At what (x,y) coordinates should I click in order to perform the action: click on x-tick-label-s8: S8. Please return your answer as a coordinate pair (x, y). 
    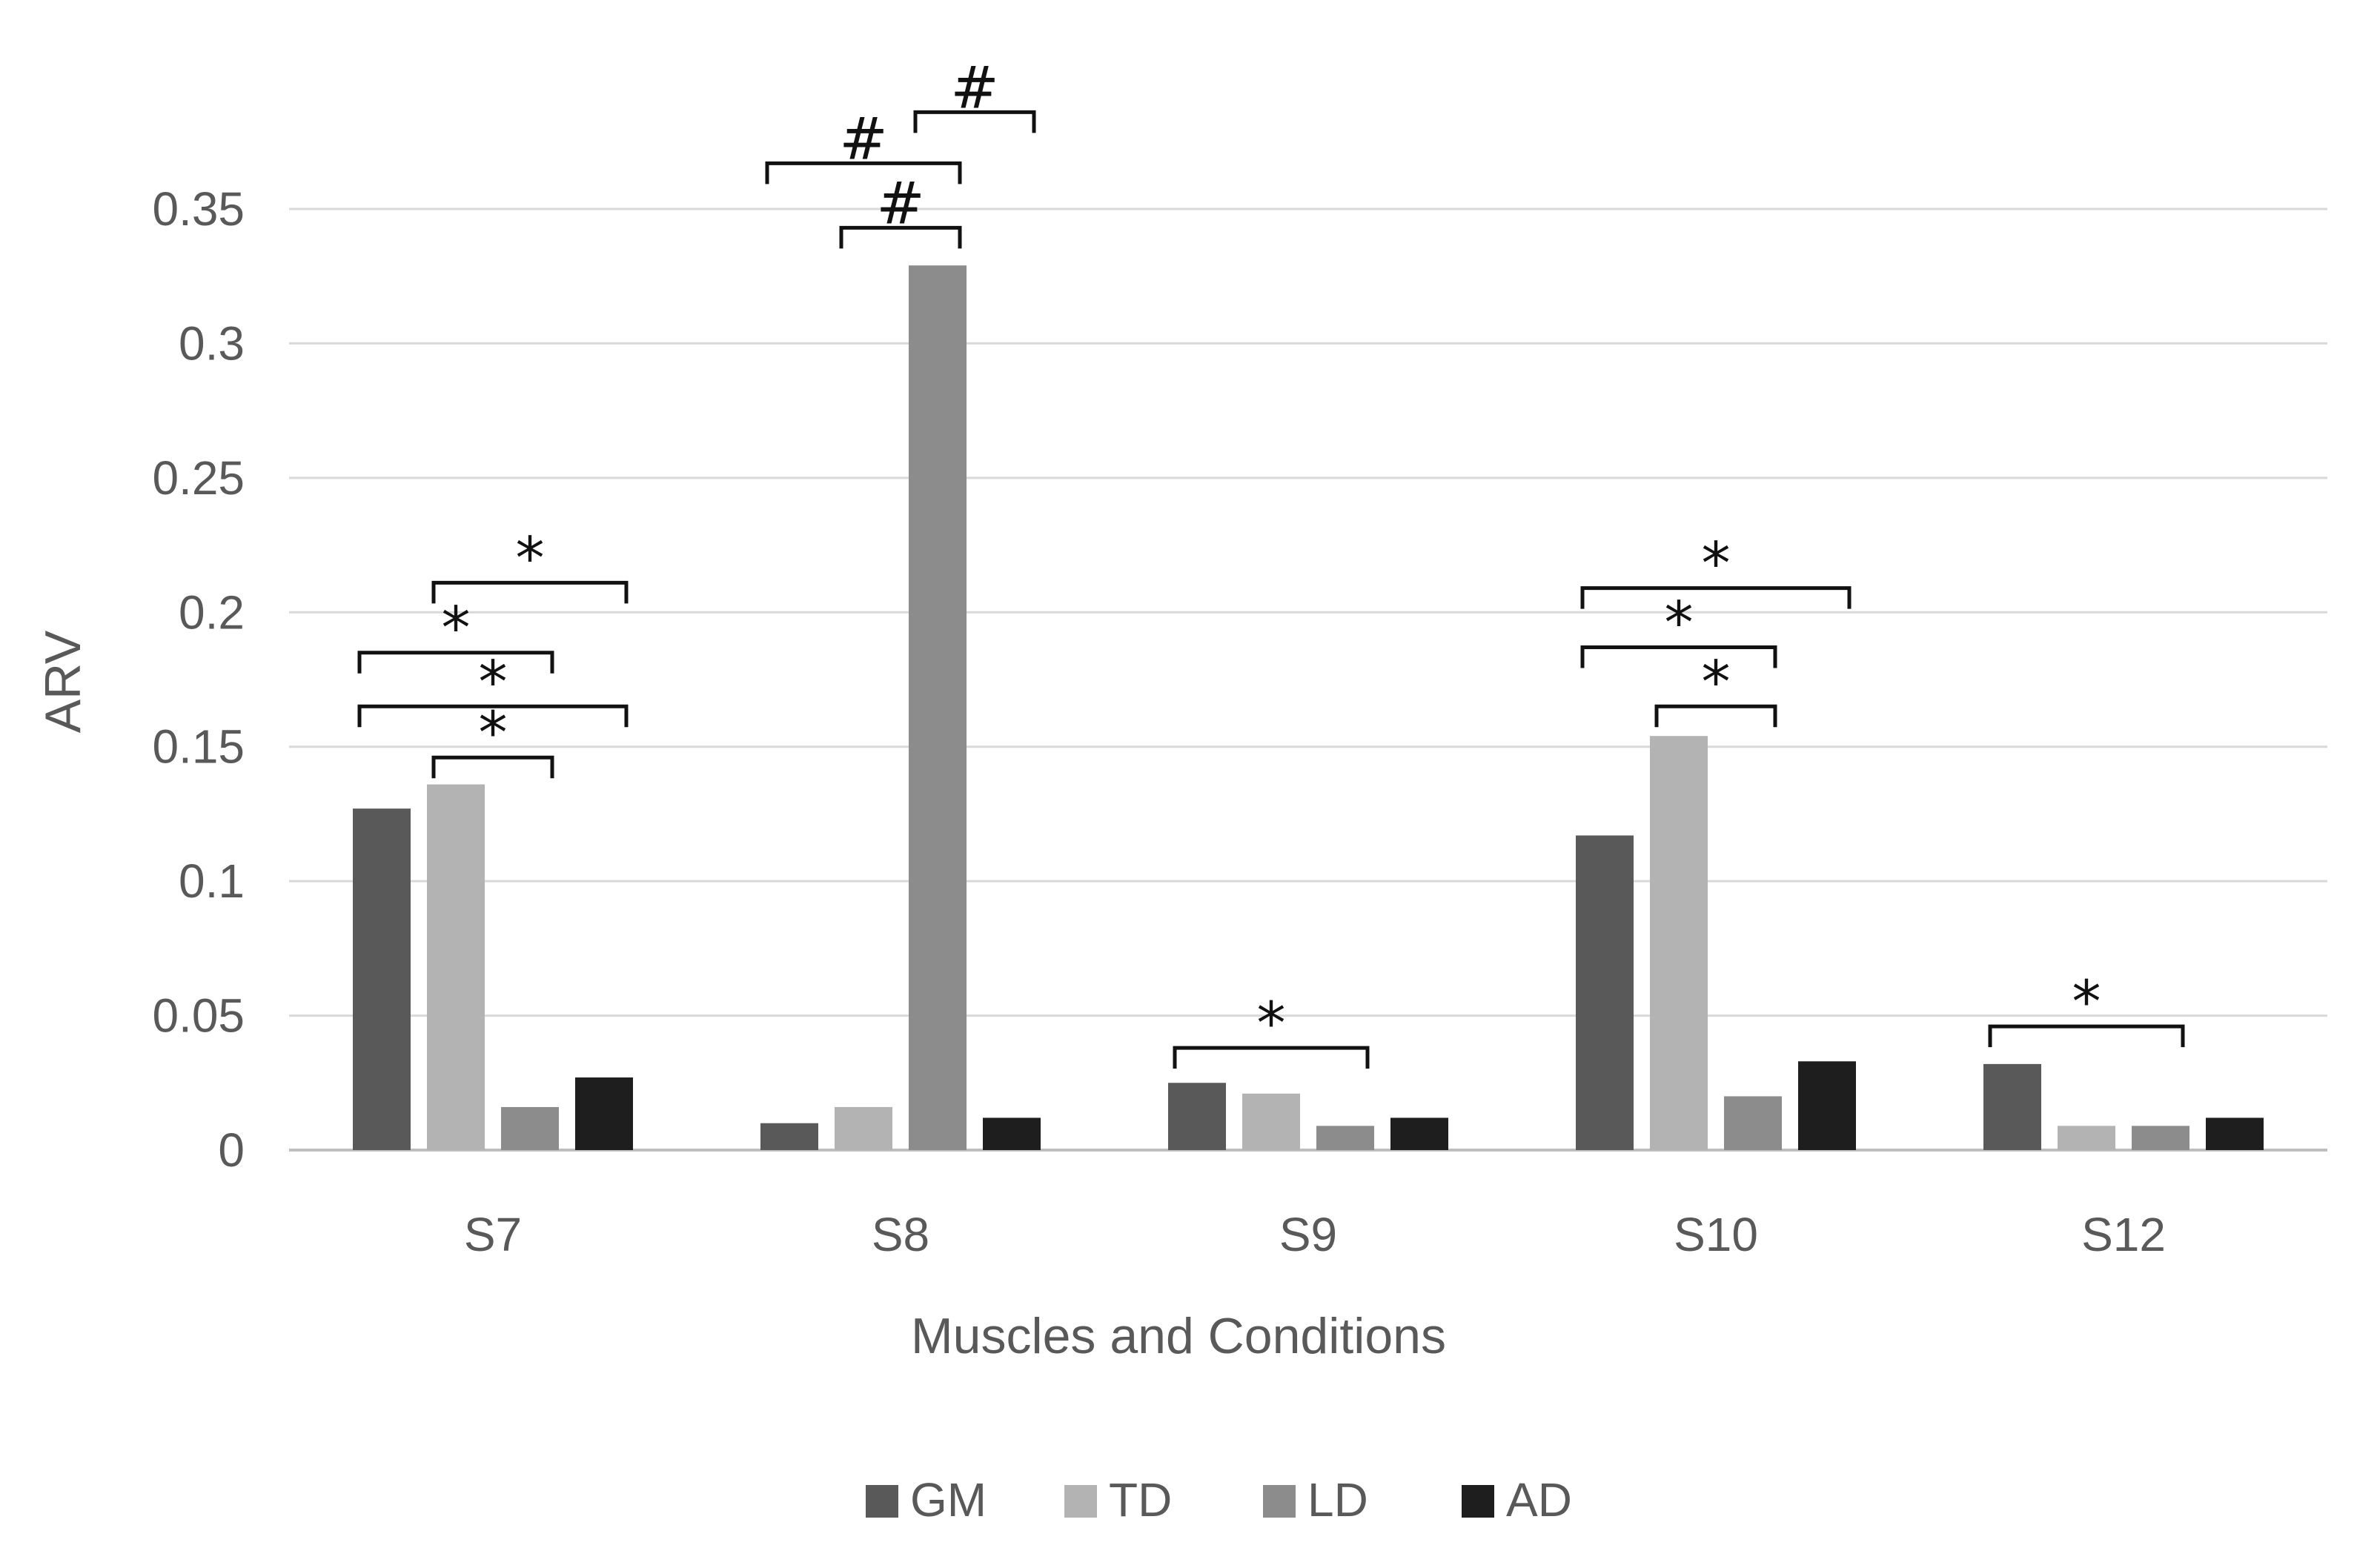
    Looking at the image, I should click on (900, 1234).